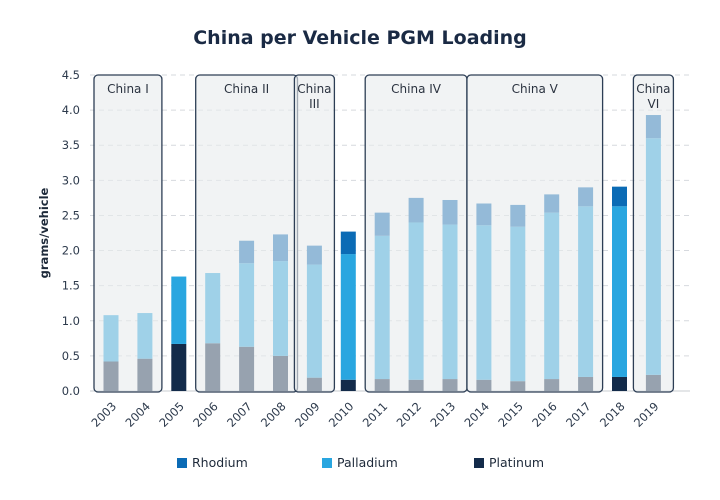 This screenshot has height=500, width=720. I want to click on standard-label: China V, so click(535, 89).